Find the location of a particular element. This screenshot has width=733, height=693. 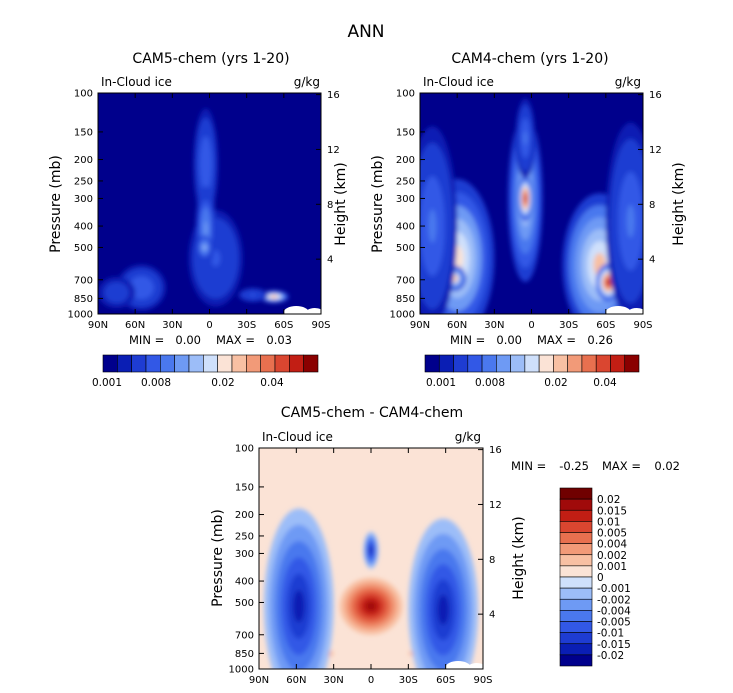

colorbar-label: -0.01 is located at coordinates (610, 634).